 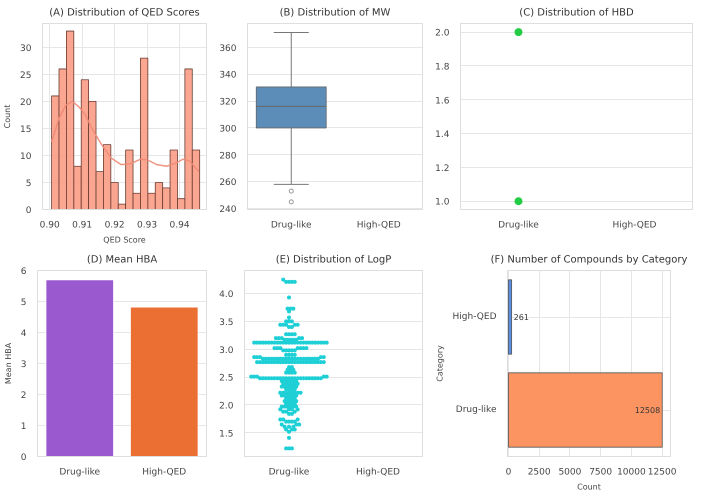 What do you see at coordinates (228, 75) in the screenshot?
I see `y-tick-label: 340` at bounding box center [228, 75].